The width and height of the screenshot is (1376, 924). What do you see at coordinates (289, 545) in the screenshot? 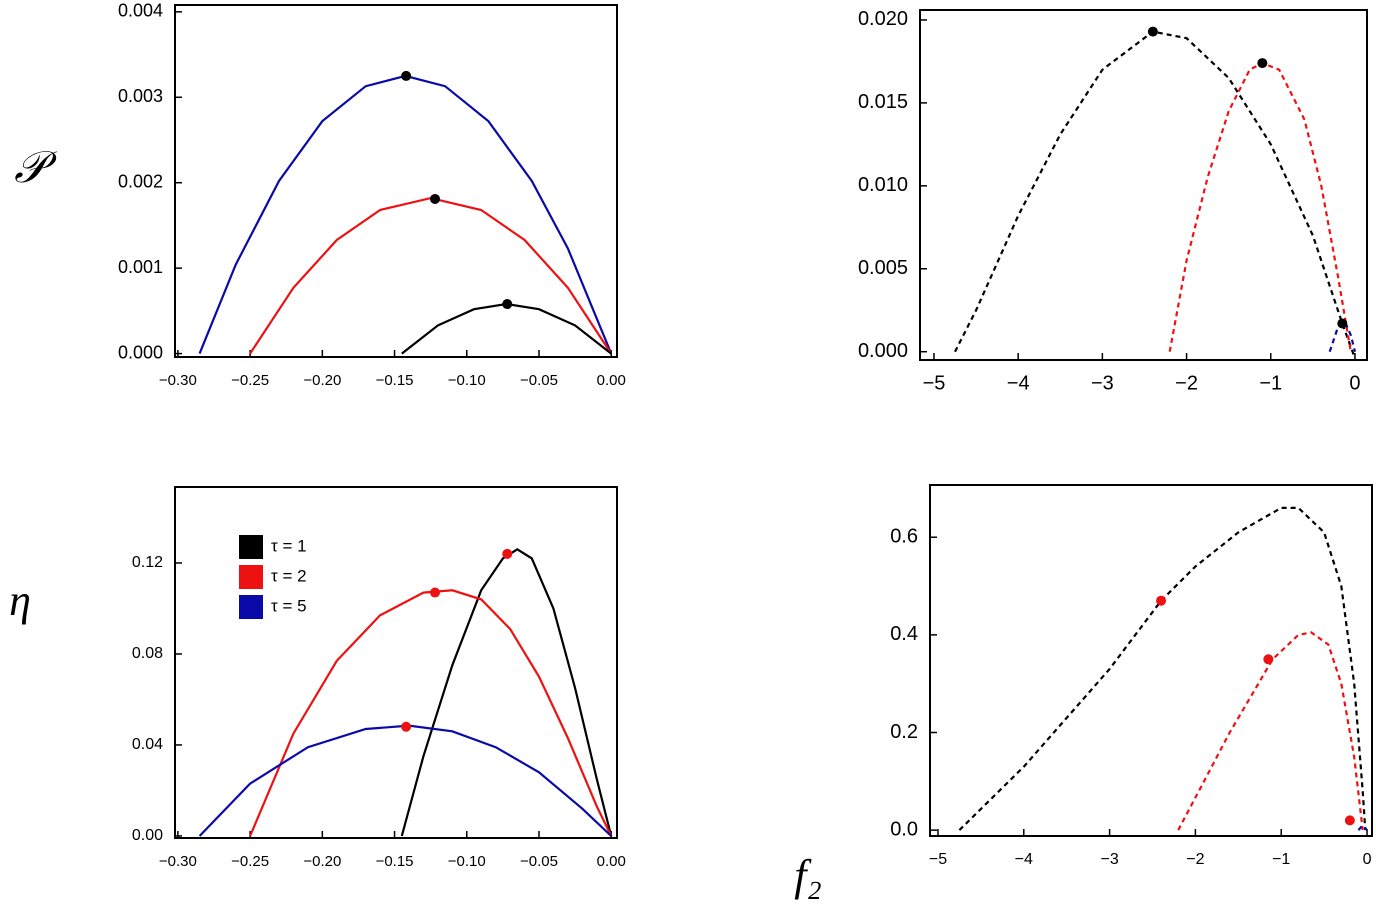
I see `legend-label: τ = 1` at bounding box center [289, 545].